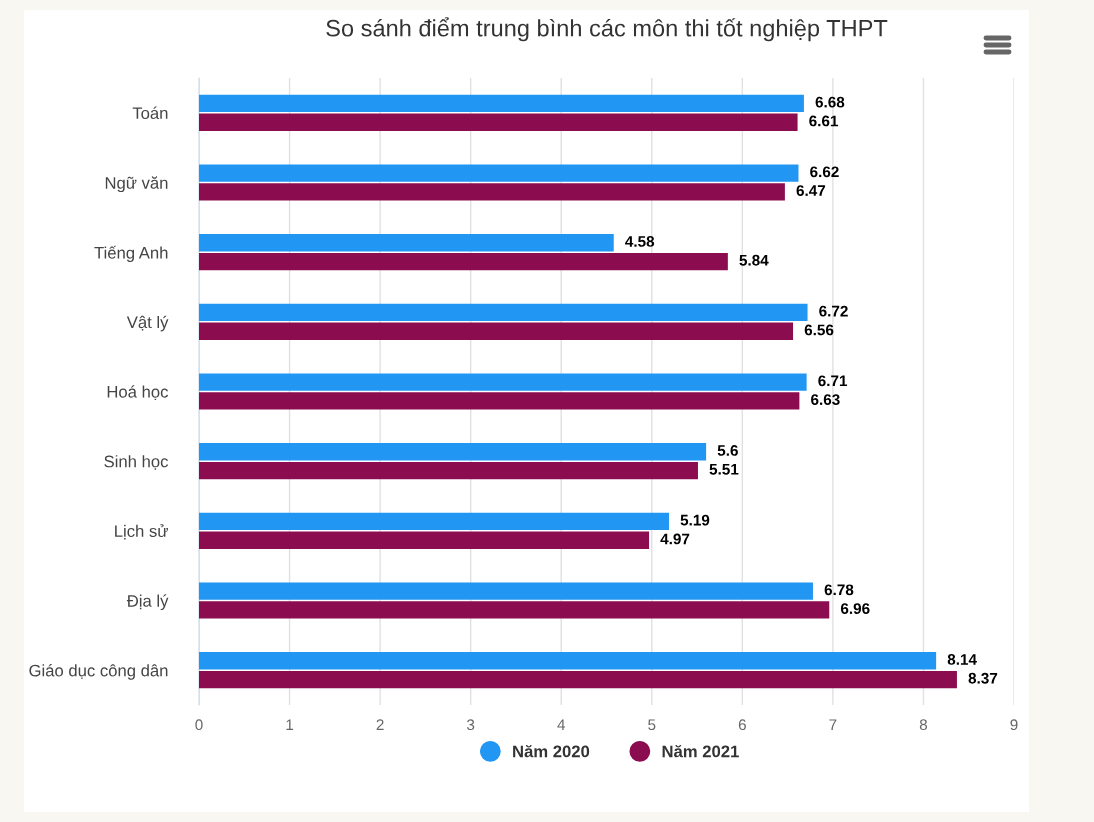 The height and width of the screenshot is (822, 1094). I want to click on y-tick-label: Vật lý, so click(147, 323).